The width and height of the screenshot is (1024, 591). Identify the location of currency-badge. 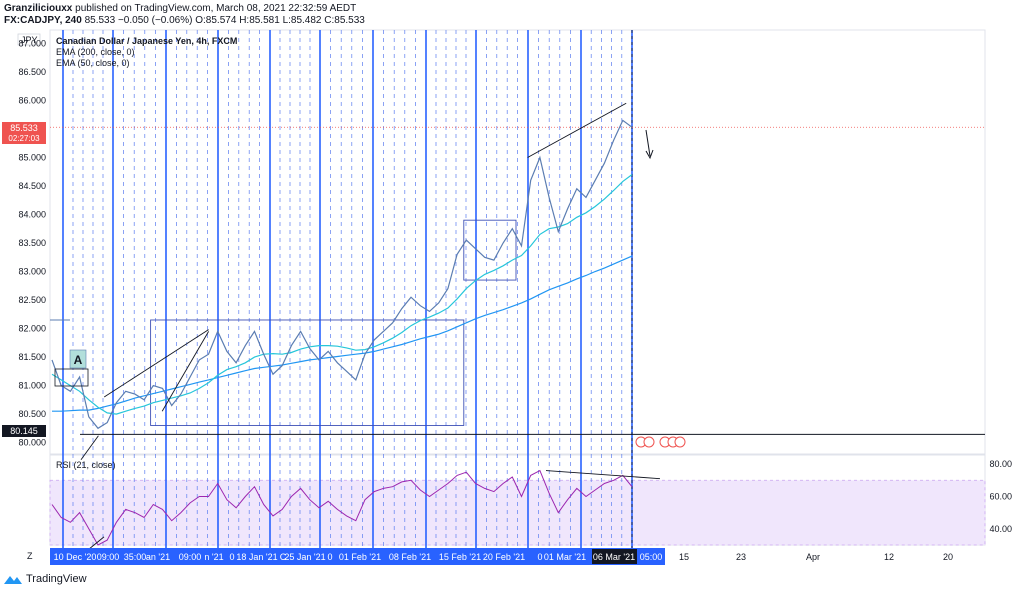
(29, 39).